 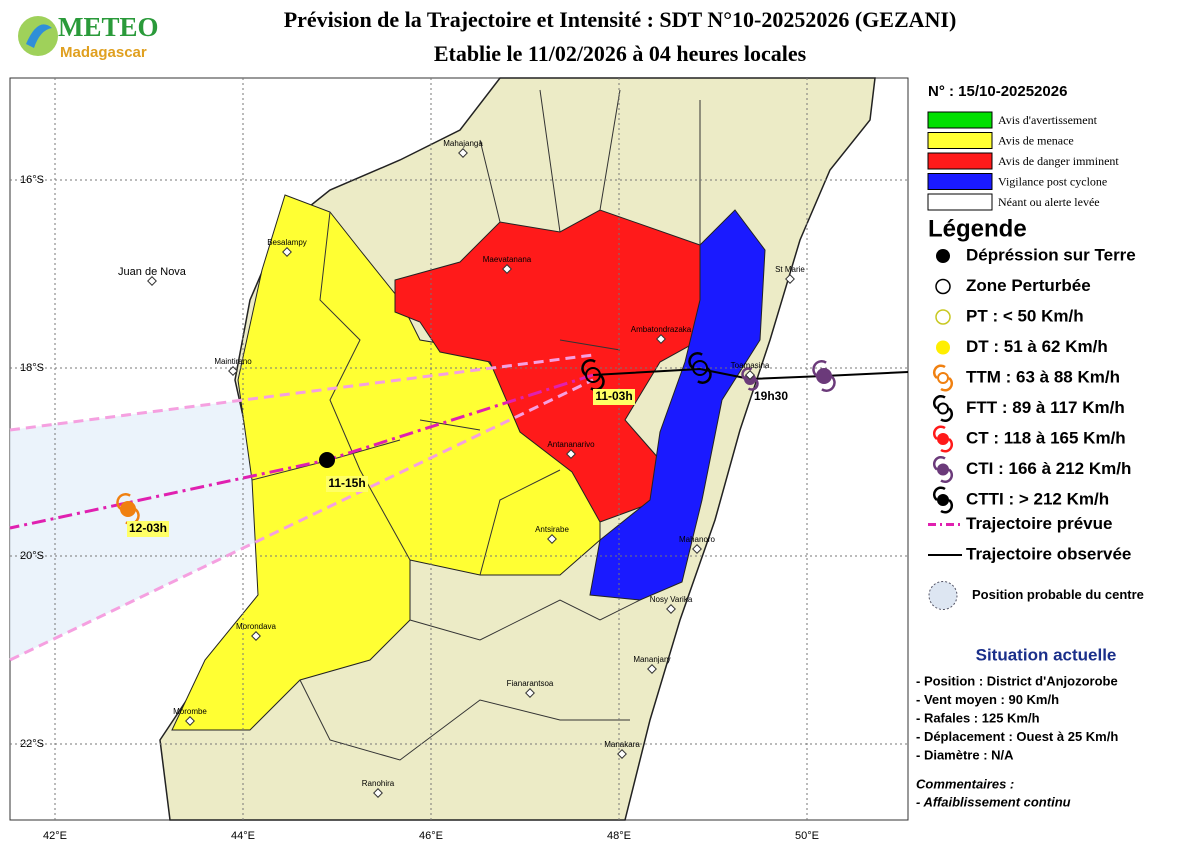 What do you see at coordinates (1058, 594) in the screenshot?
I see `legend-label: Position probable du centre` at bounding box center [1058, 594].